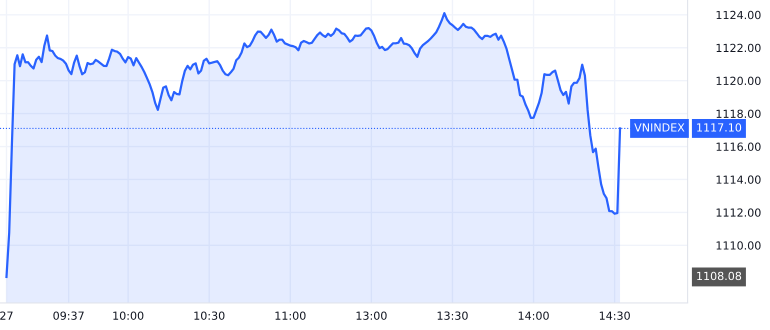 This screenshot has width=770, height=330. What do you see at coordinates (738, 114) in the screenshot?
I see `y-tick-label: 1118.00` at bounding box center [738, 114].